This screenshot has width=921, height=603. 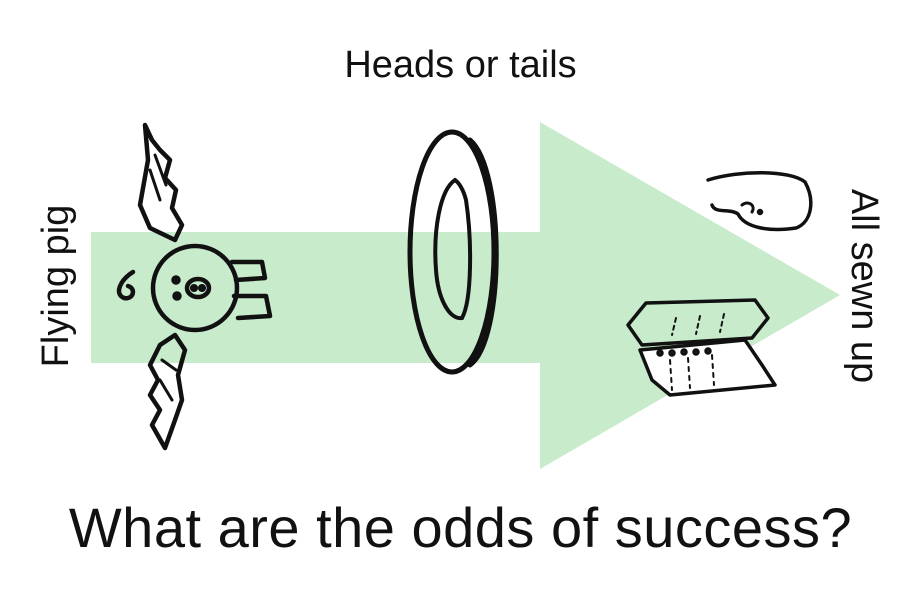 I want to click on stitched-fabric-icon, so click(x=719, y=283).